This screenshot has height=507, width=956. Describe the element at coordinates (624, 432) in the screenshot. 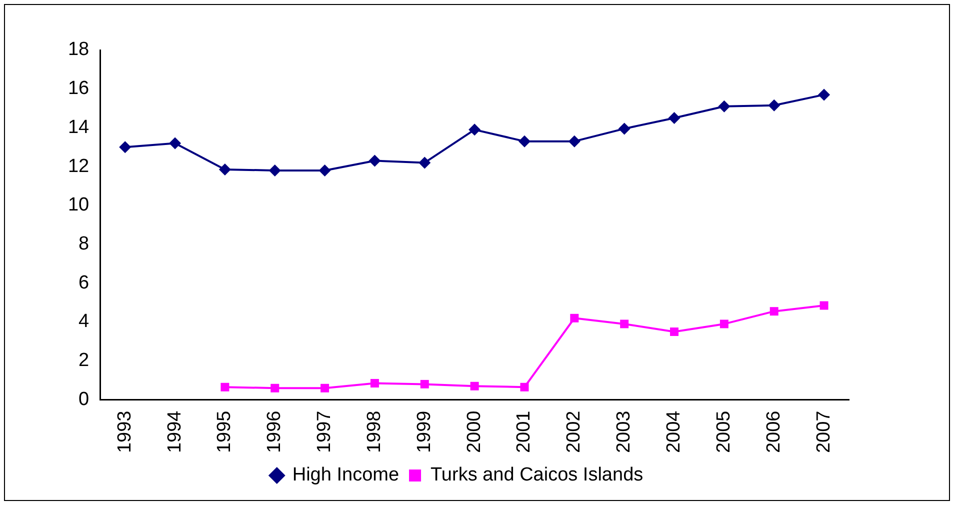

I see `x-tick-label: 2003` at that location.